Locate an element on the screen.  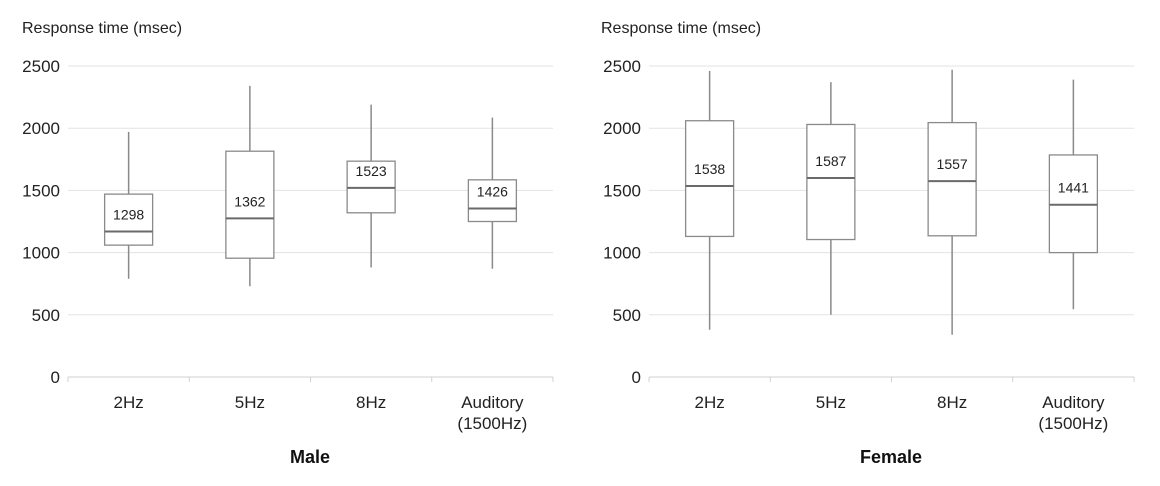
data-label: 1523 is located at coordinates (371, 171).